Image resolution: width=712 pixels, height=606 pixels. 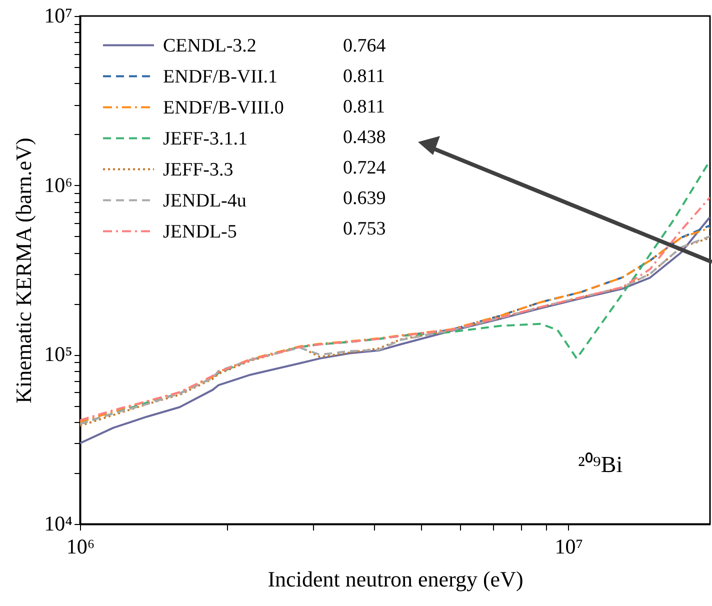 I want to click on y-tick-label: 10⁶, so click(x=58, y=184).